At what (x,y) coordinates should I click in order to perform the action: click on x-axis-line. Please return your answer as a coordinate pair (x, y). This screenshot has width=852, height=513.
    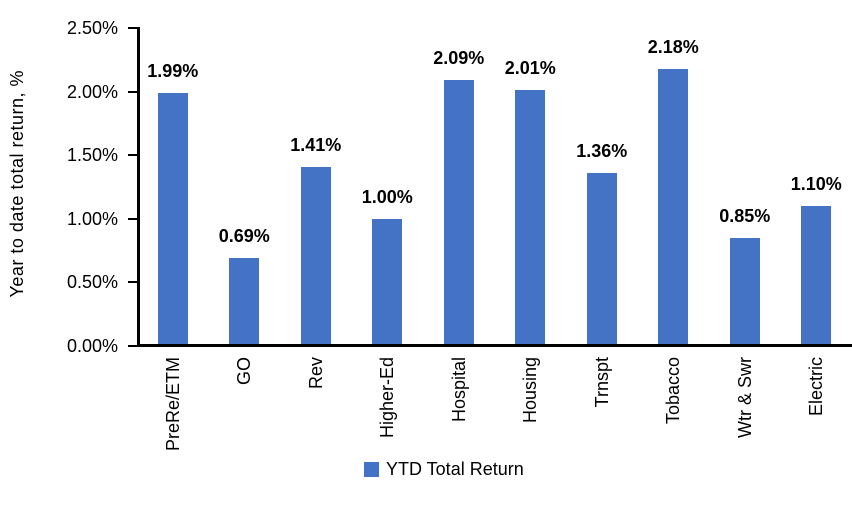
    Looking at the image, I should click on (494, 345).